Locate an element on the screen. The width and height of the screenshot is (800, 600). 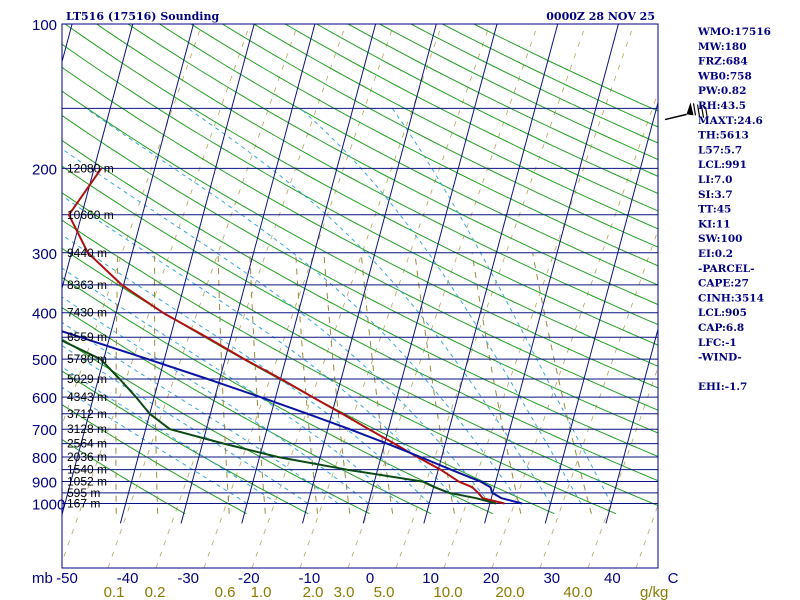
temperature-tick-label: 10 is located at coordinates (430, 578).